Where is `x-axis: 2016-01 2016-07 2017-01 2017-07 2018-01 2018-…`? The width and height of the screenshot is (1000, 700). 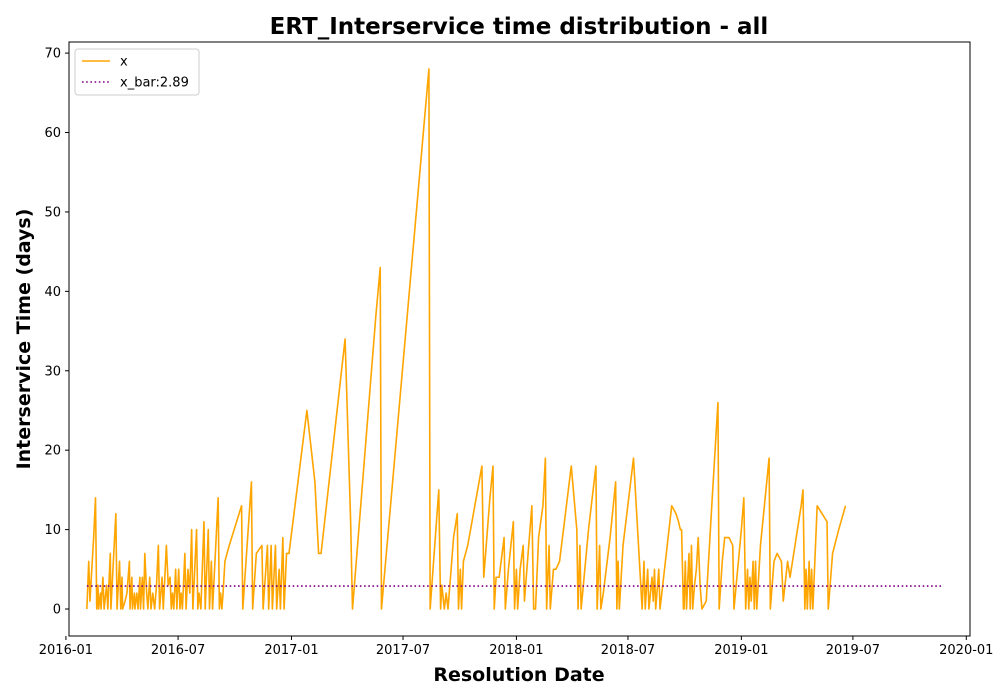 x-axis: 2016-01 2016-07 2017-01 2017-07 2018-01 2018-… is located at coordinates (516, 647).